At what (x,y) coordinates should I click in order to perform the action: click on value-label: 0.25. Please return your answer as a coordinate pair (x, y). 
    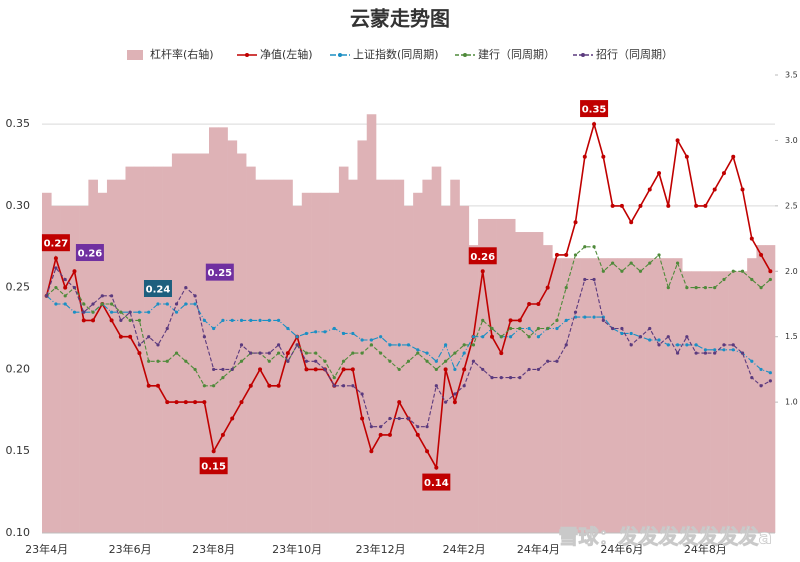
    Looking at the image, I should click on (219, 273).